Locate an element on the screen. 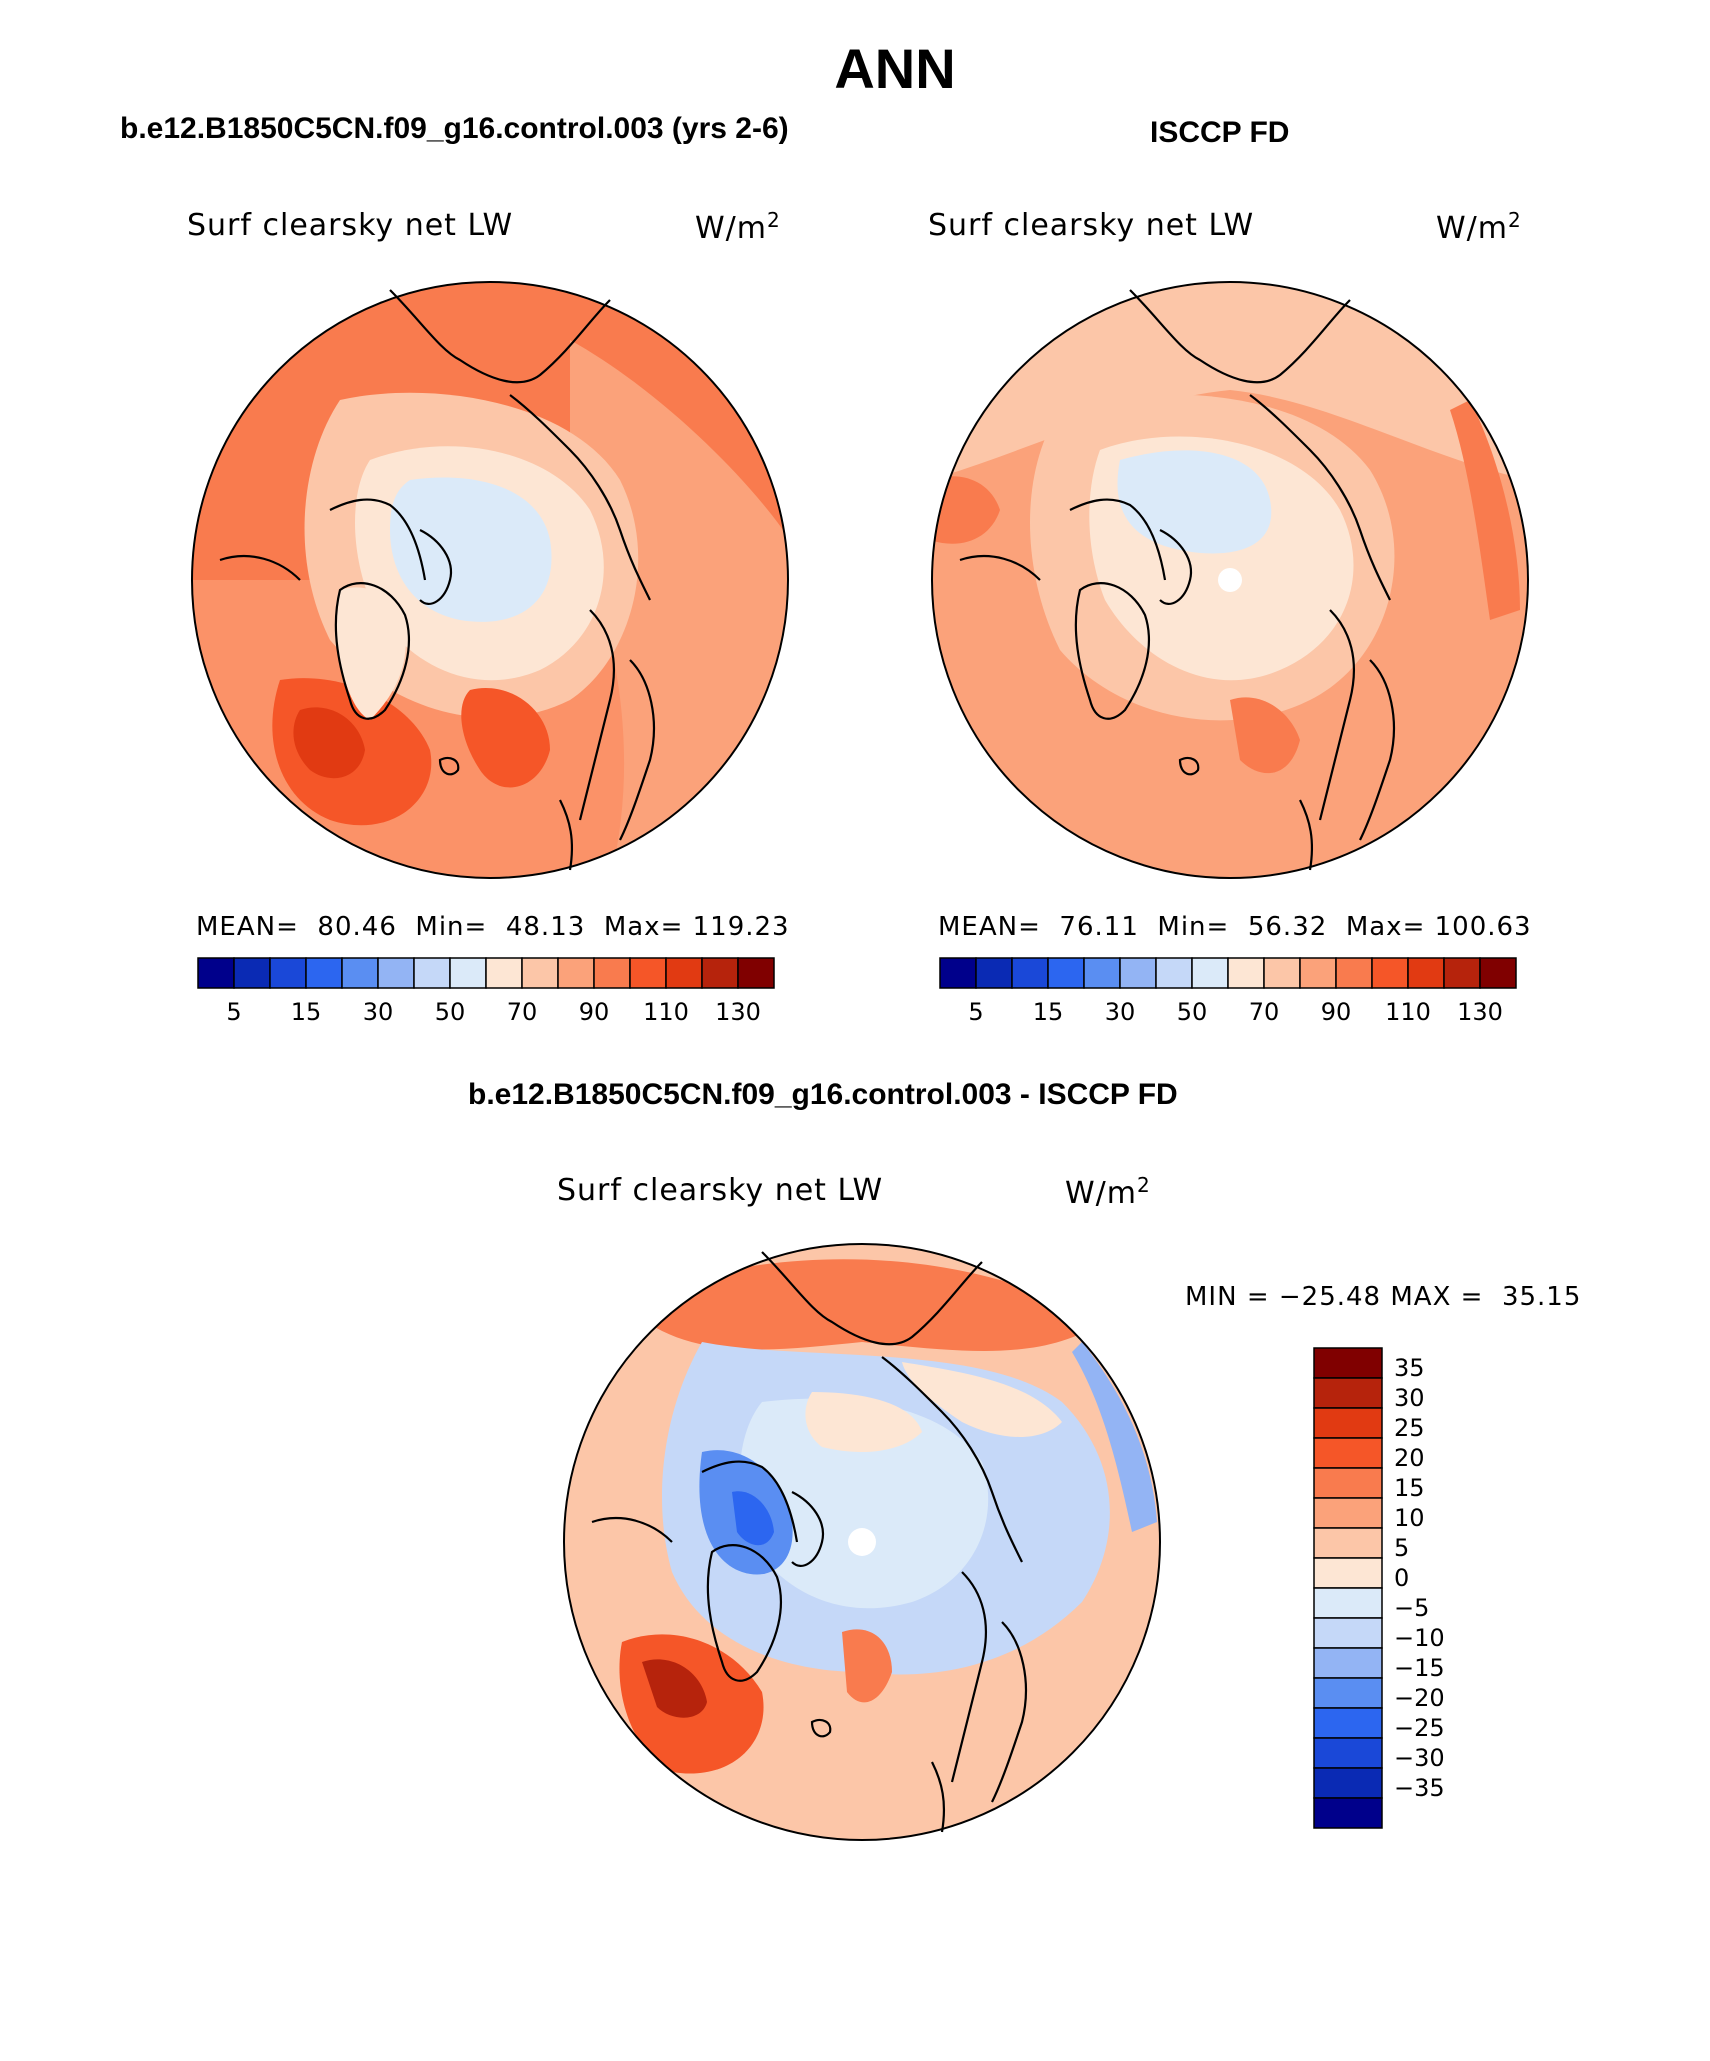  diff-minmax: MIN = −25.48 MAX = 35.15 is located at coordinates (1383, 1297).